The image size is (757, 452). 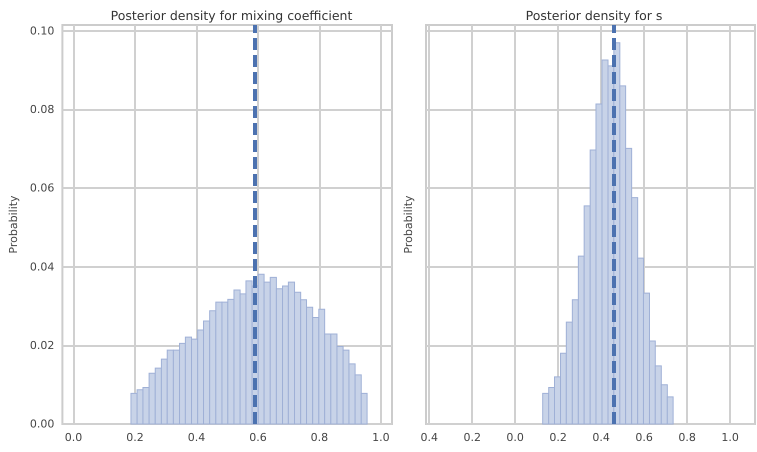 I want to click on y-tick-label: 0.08, so click(x=42, y=109).